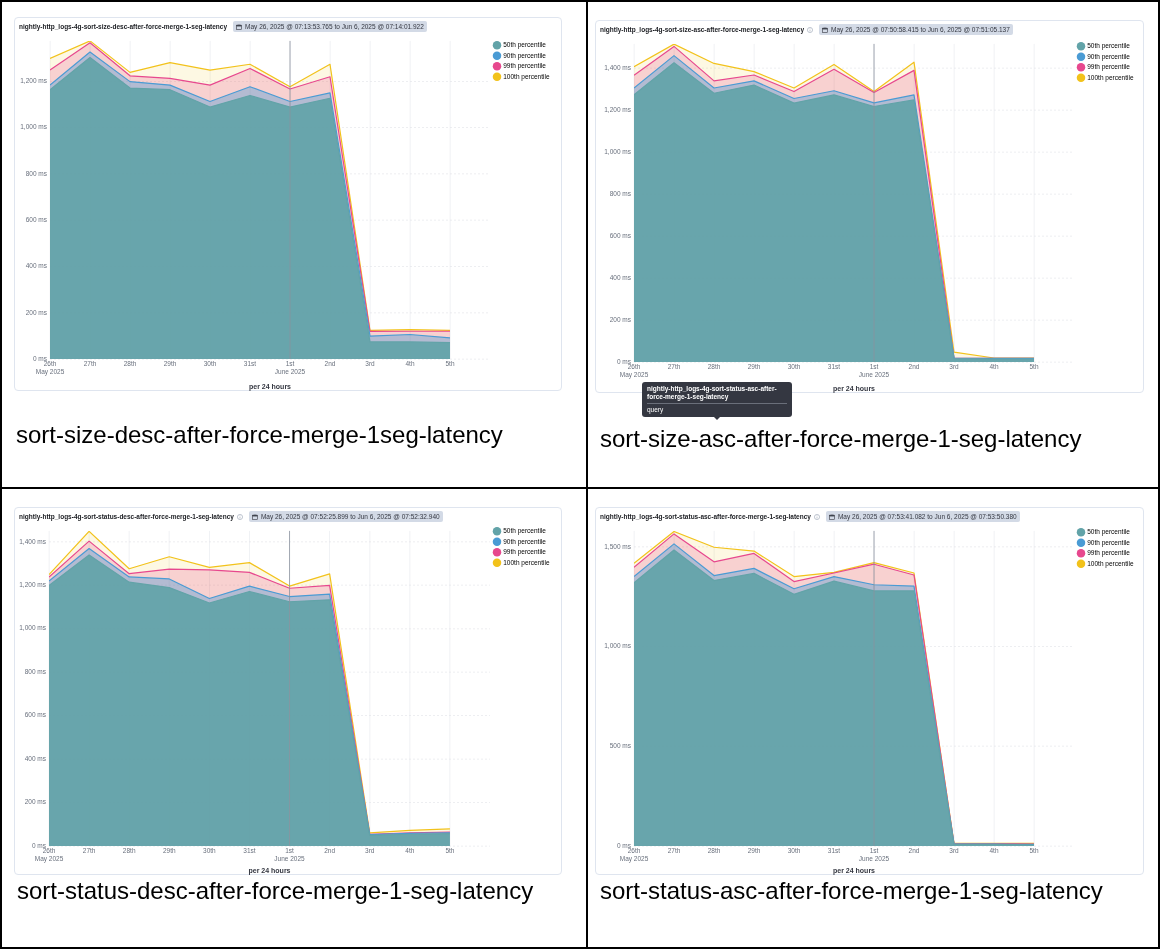  What do you see at coordinates (851, 891) in the screenshot?
I see `text: sort-status-asc-after-force-merge-1-seg-latency` at bounding box center [851, 891].